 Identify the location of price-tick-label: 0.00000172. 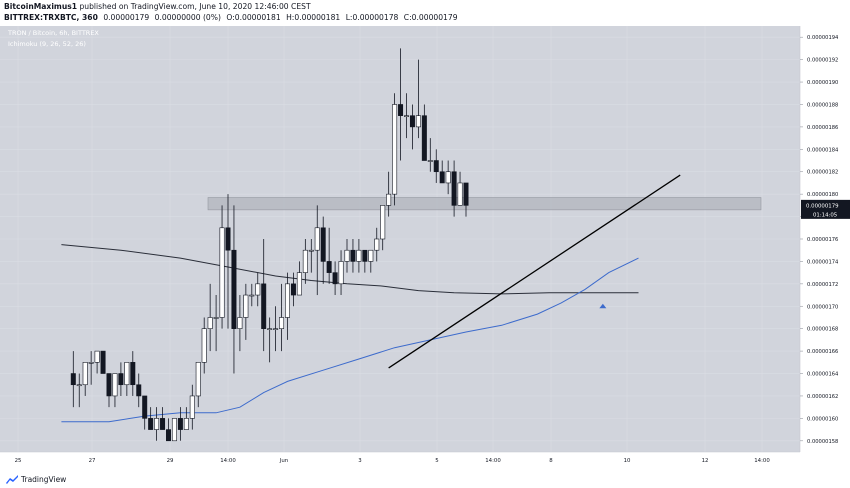
(822, 285).